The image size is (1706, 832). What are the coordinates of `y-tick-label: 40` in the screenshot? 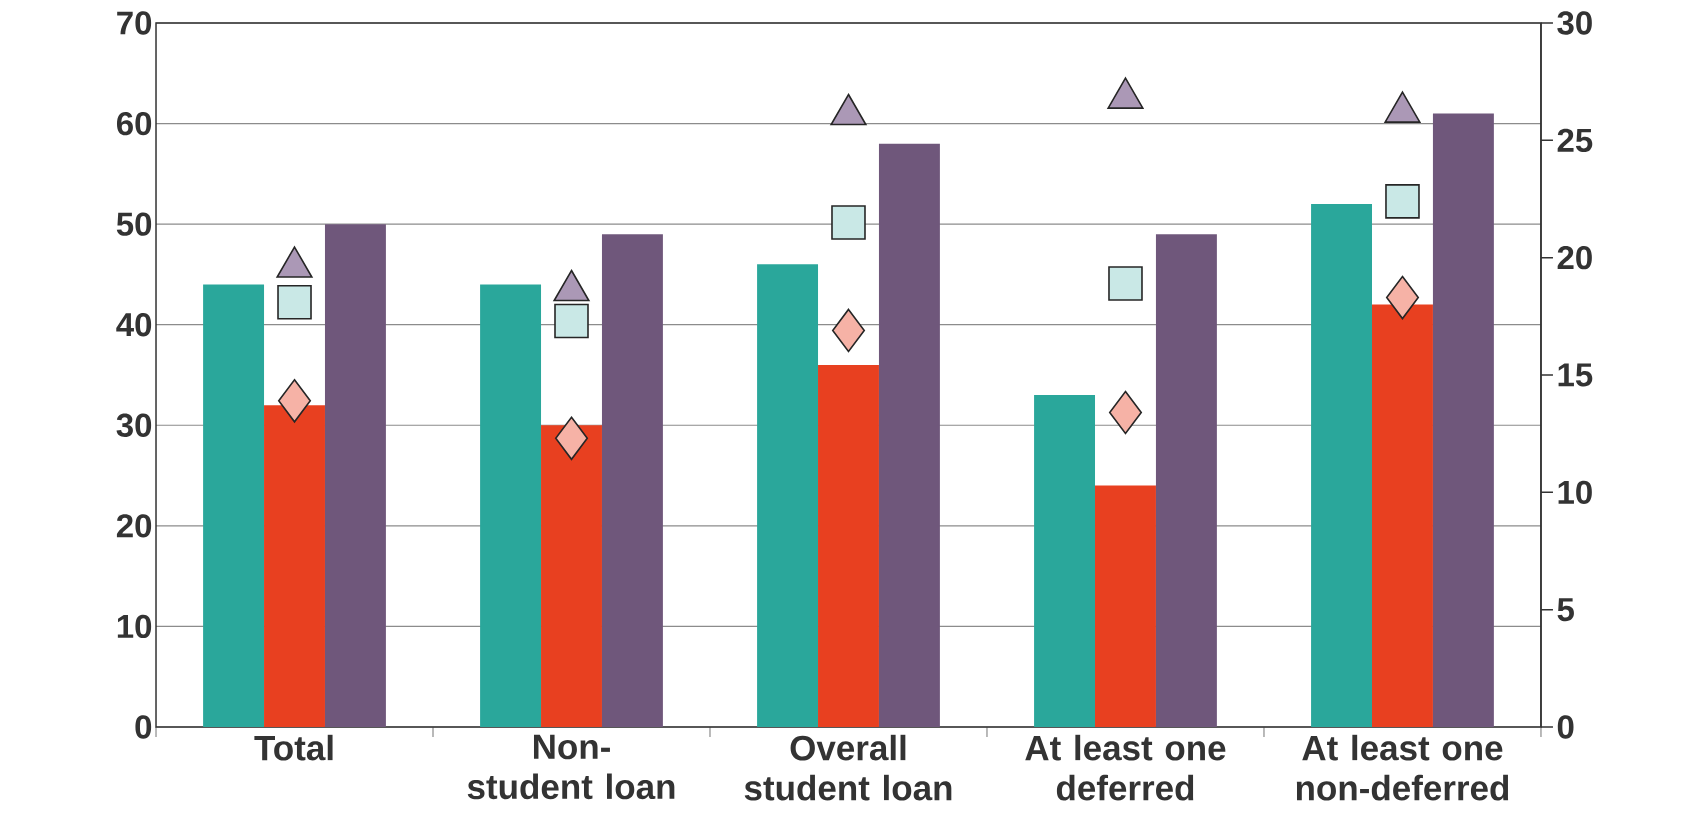 It's located at (134, 325).